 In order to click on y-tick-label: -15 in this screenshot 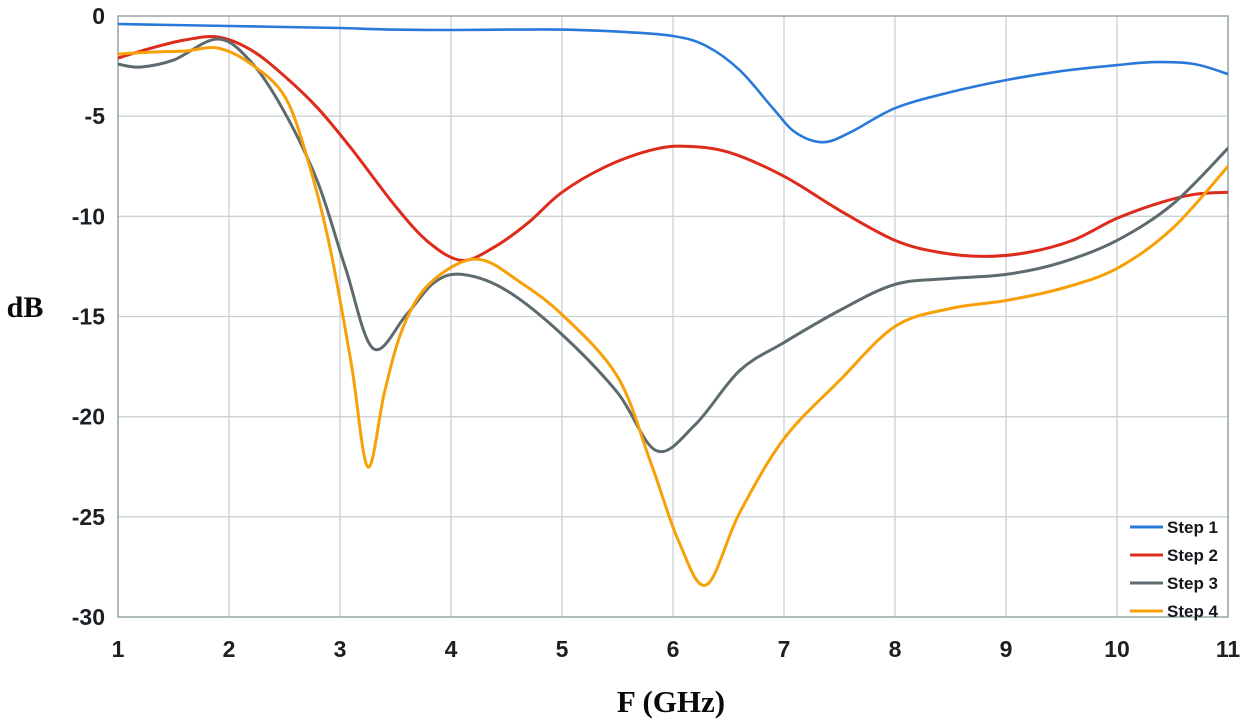, I will do `click(88, 317)`.